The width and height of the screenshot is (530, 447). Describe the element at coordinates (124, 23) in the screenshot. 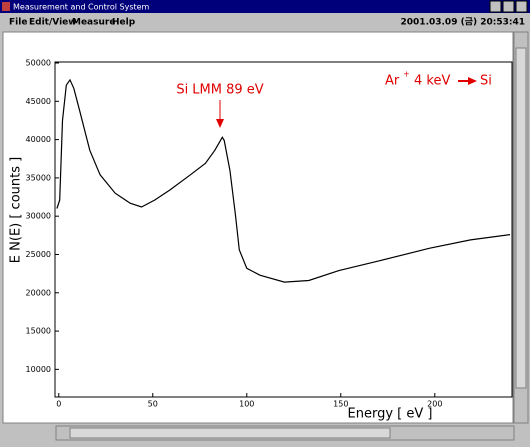

I see `menu-item: Help` at that location.